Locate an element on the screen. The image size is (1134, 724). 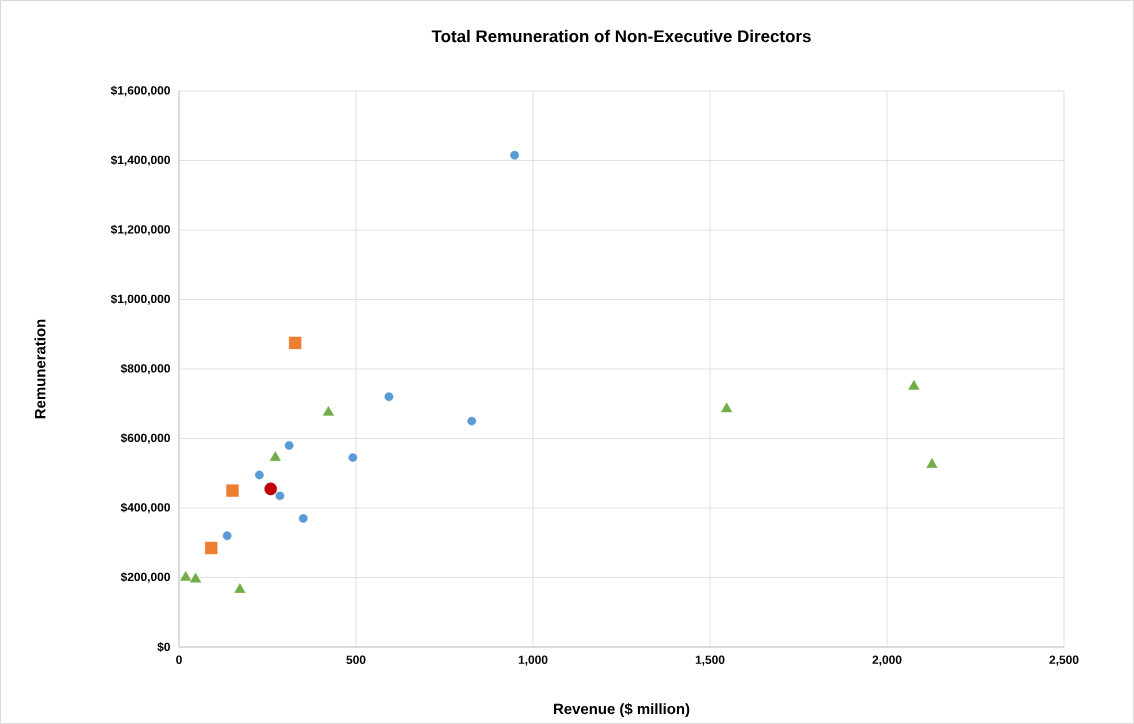
x-tick-label: 1,500 is located at coordinates (710, 660).